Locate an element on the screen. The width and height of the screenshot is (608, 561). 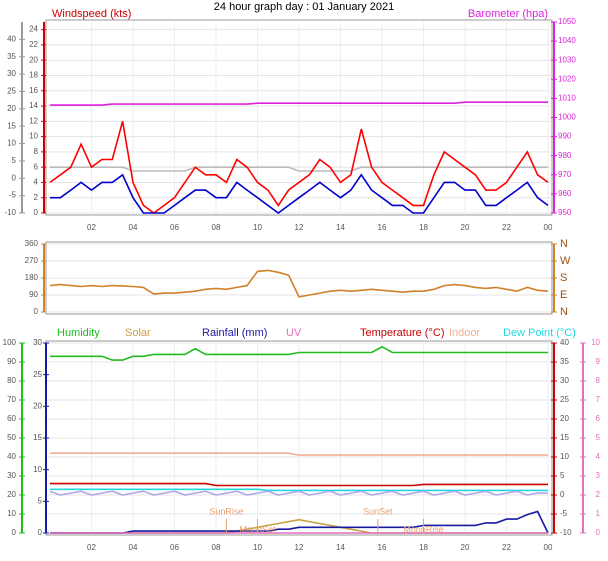
tick-label: 1030 is located at coordinates (567, 59).